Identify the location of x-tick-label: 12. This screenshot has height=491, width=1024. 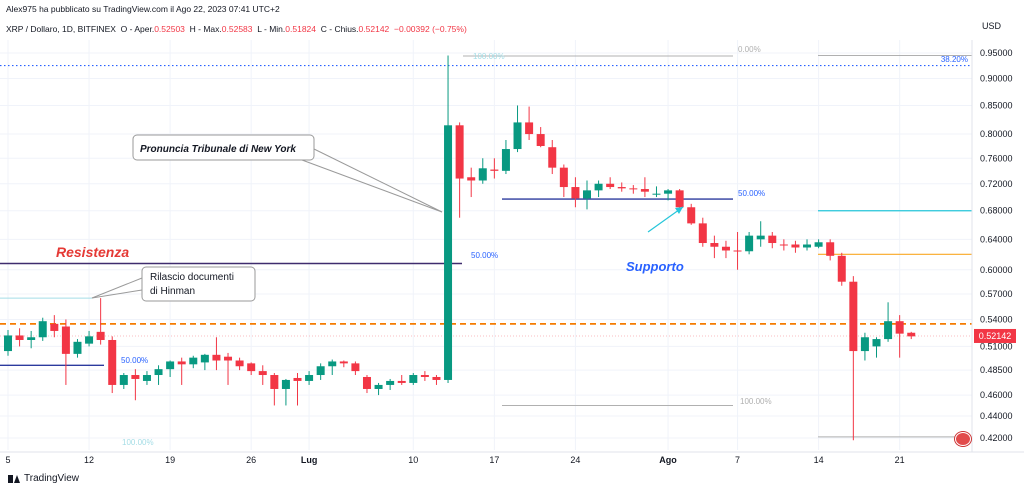
(89, 460).